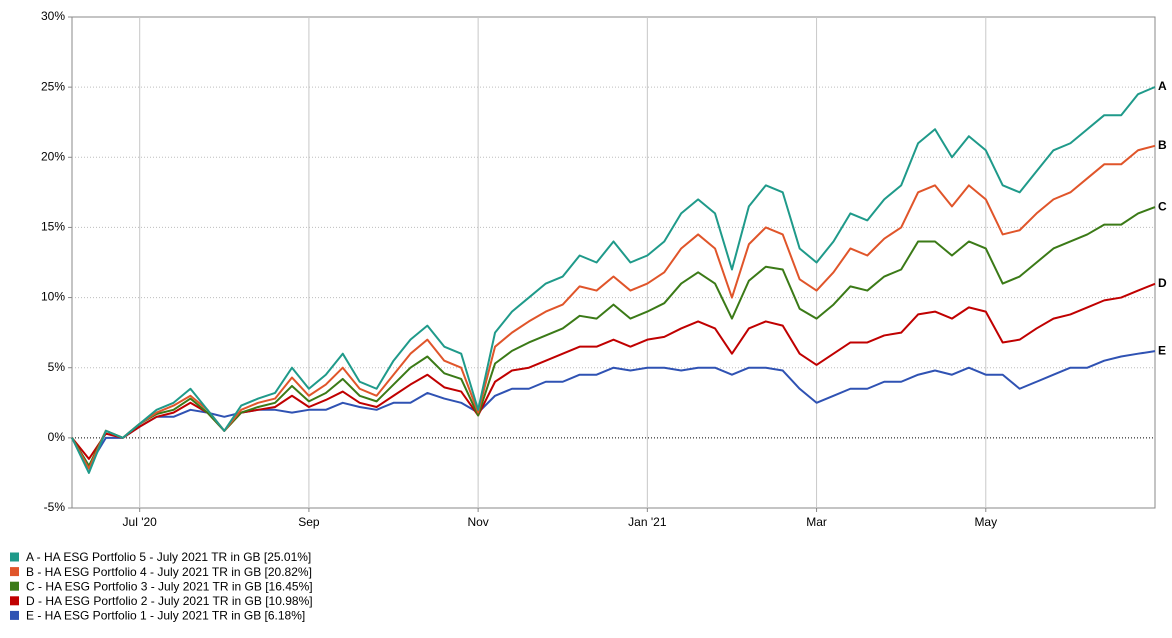 This screenshot has width=1172, height=638. Describe the element at coordinates (816, 522) in the screenshot. I see `x-tick-label: Mar` at that location.